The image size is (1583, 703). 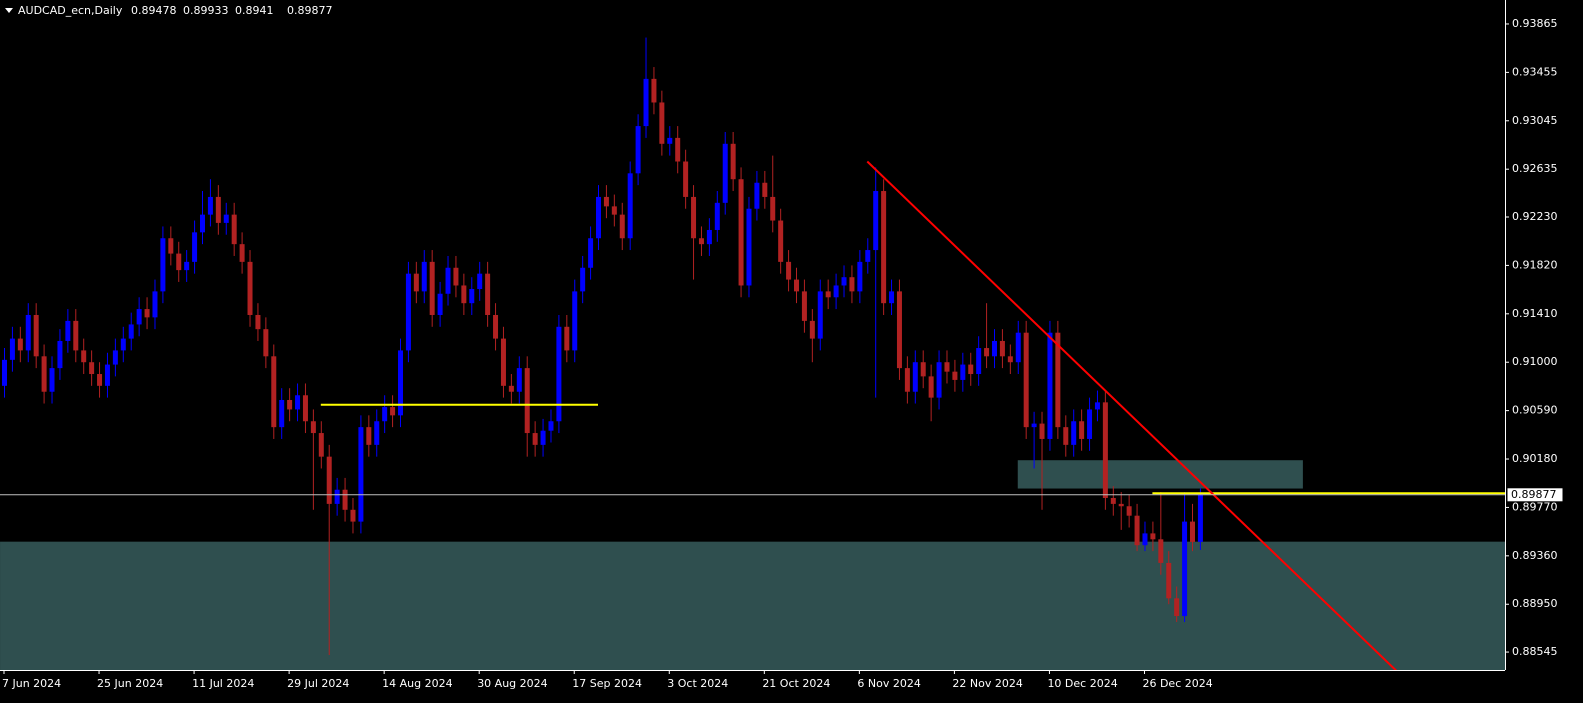 What do you see at coordinates (1535, 458) in the screenshot?
I see `y-tick-label: 0.90180` at bounding box center [1535, 458].